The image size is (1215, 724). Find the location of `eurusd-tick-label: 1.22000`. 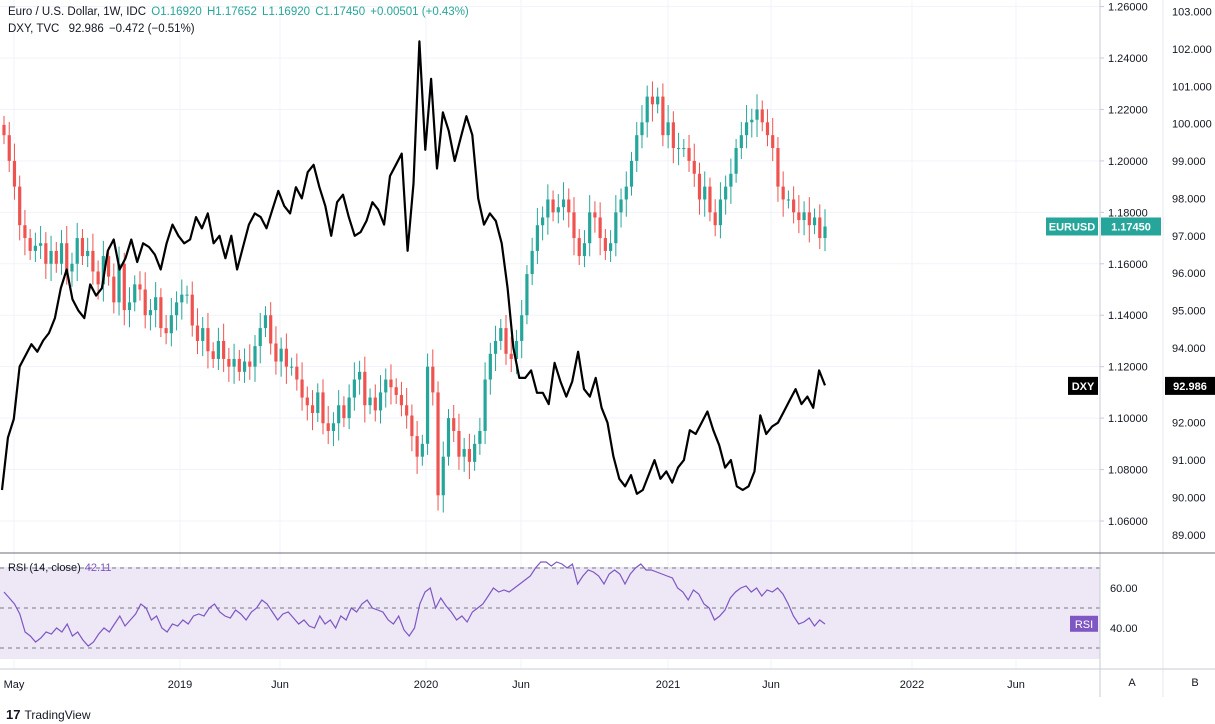

eurusd-tick-label: 1.22000 is located at coordinates (1128, 110).